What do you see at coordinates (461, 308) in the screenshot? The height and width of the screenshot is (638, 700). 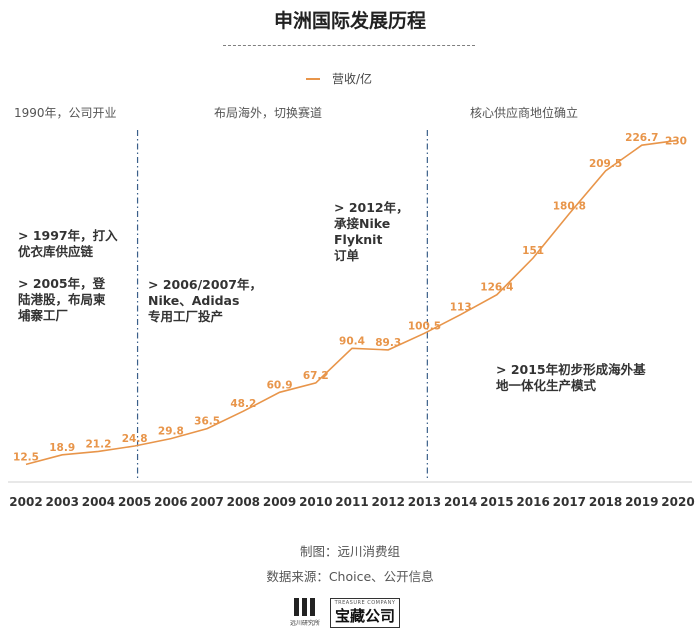 I see `data-label-2014: 113` at bounding box center [461, 308].